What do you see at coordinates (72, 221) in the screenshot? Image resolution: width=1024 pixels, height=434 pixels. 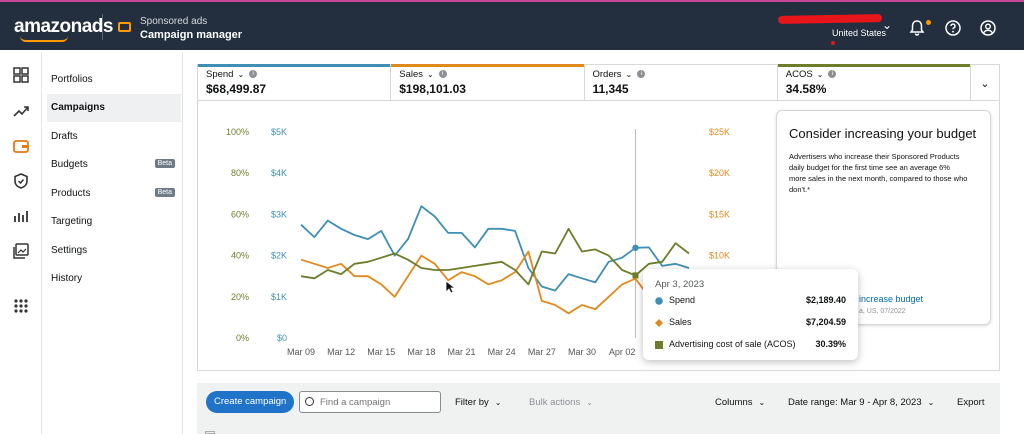 I see `nav-item-targeting: Targeting` at bounding box center [72, 221].